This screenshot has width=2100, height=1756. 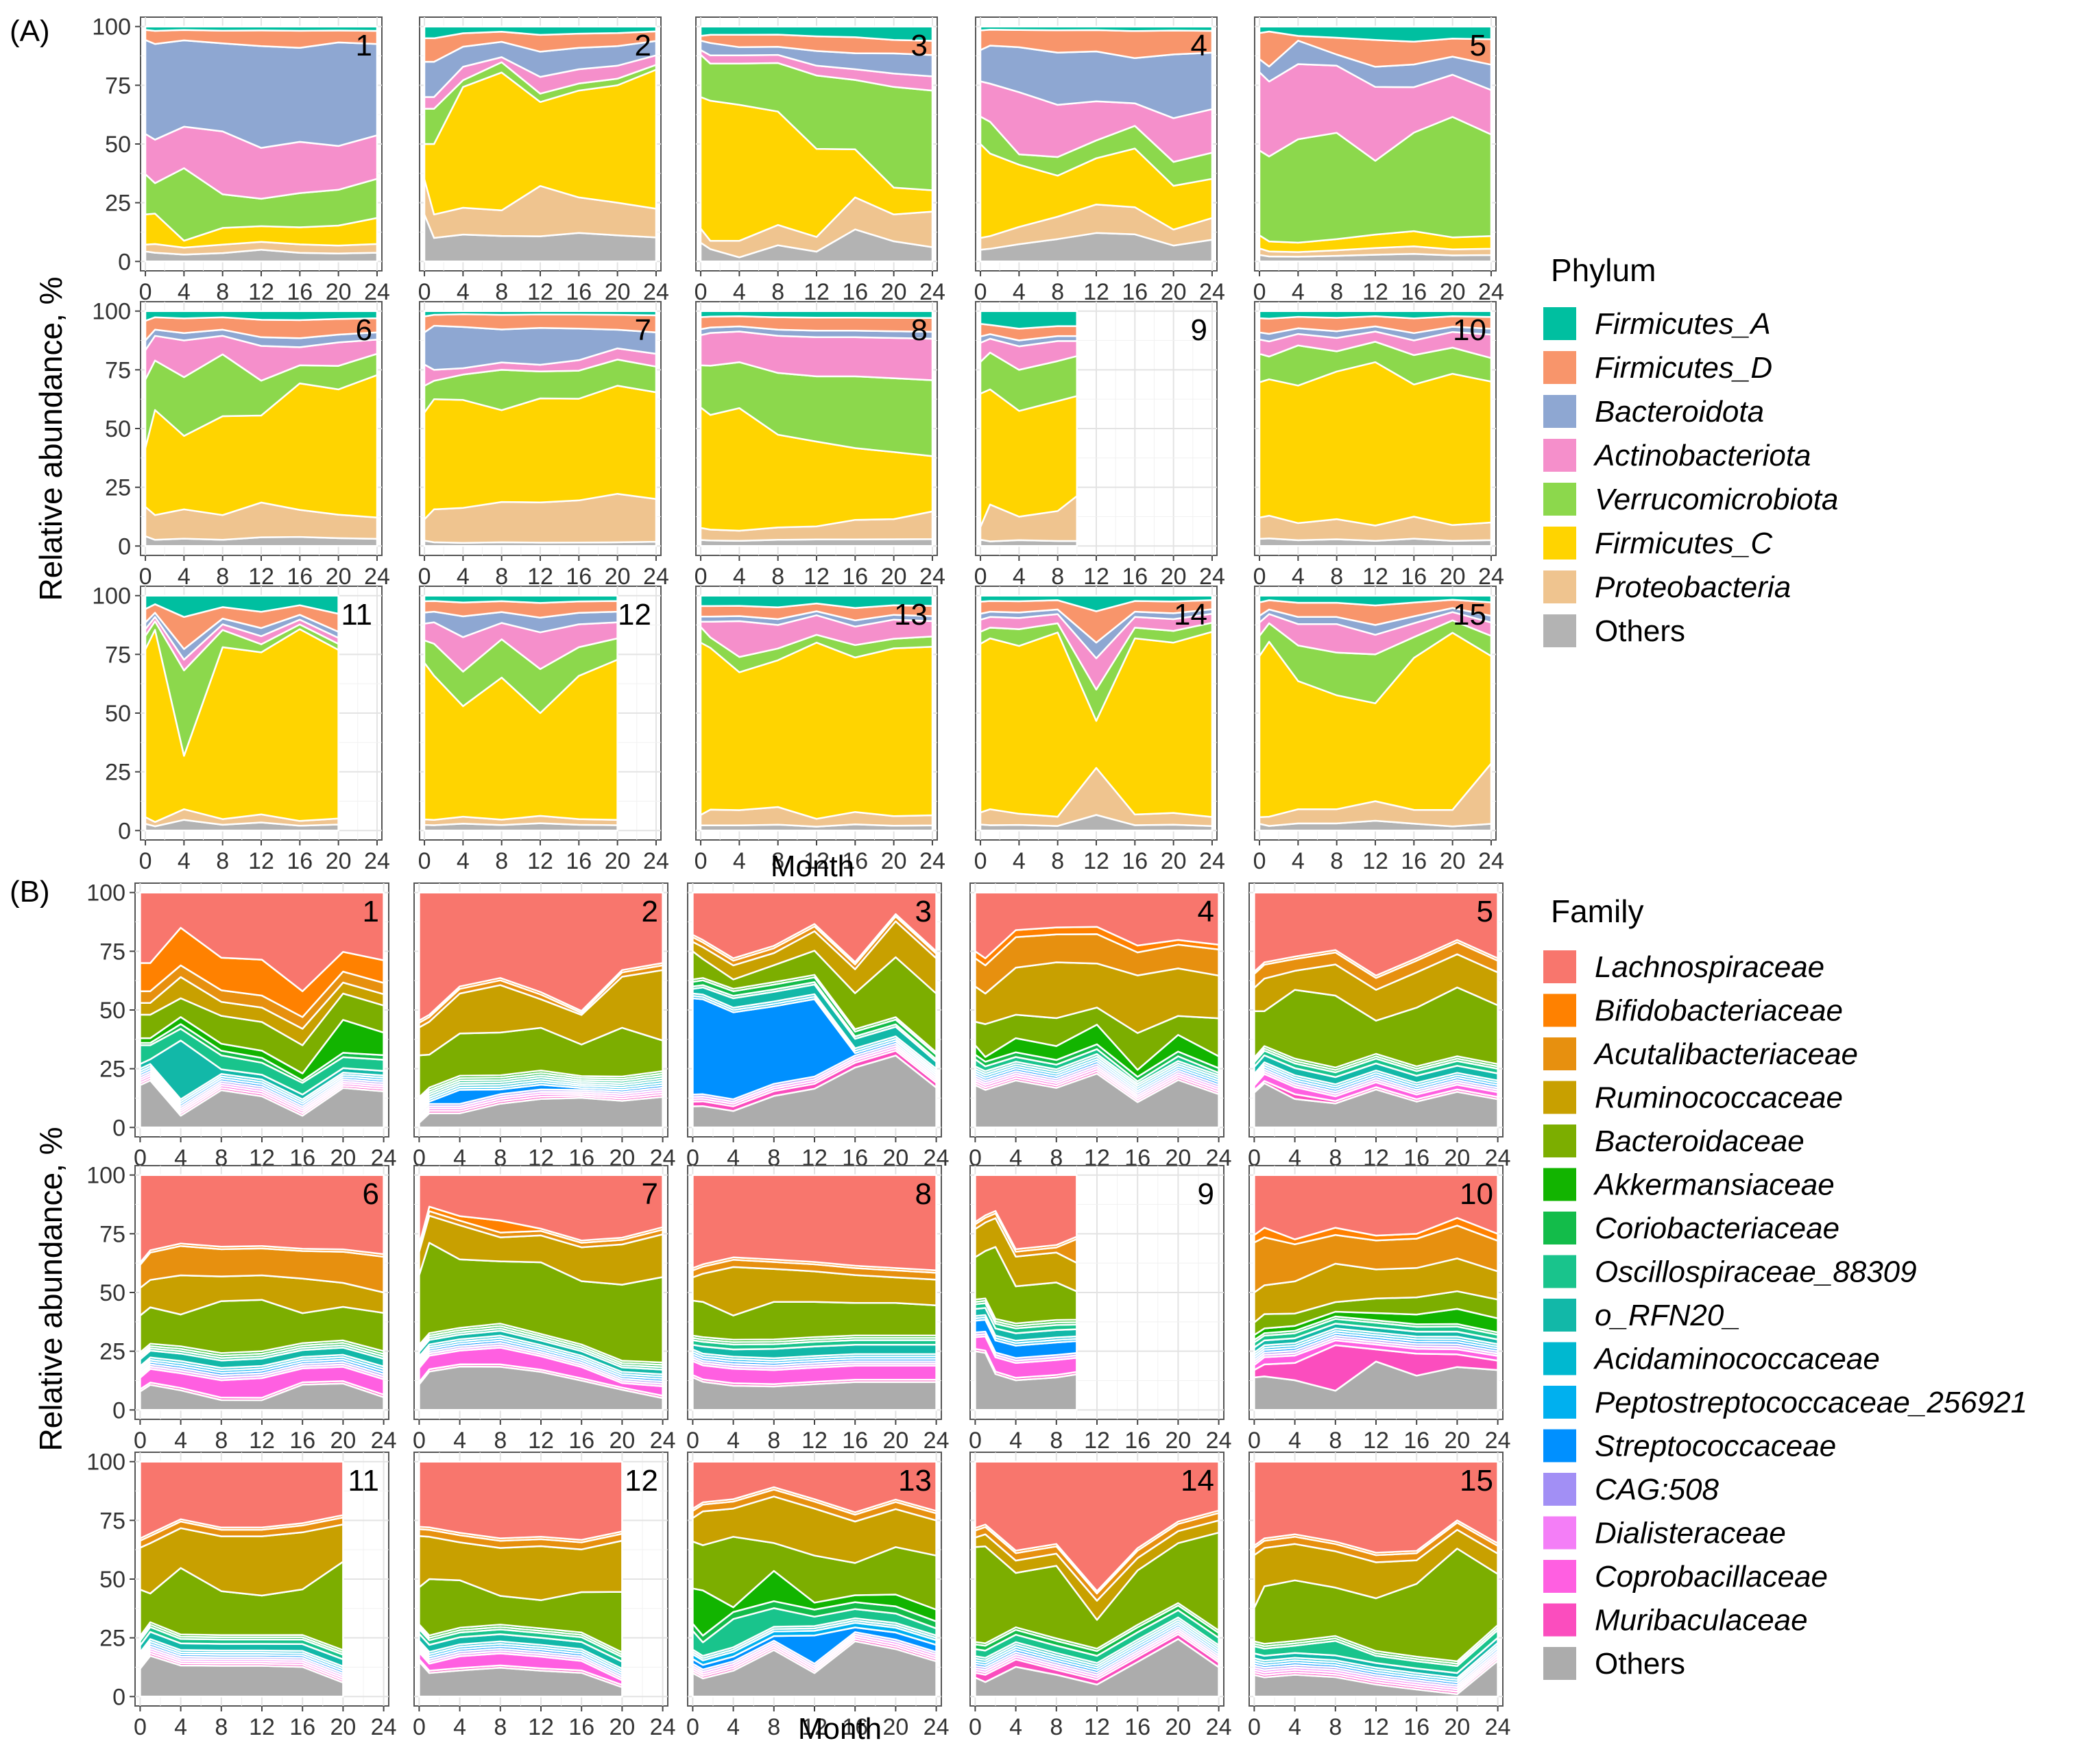 What do you see at coordinates (1630, 1489) in the screenshot?
I see `legend-item: CAG:508` at bounding box center [1630, 1489].